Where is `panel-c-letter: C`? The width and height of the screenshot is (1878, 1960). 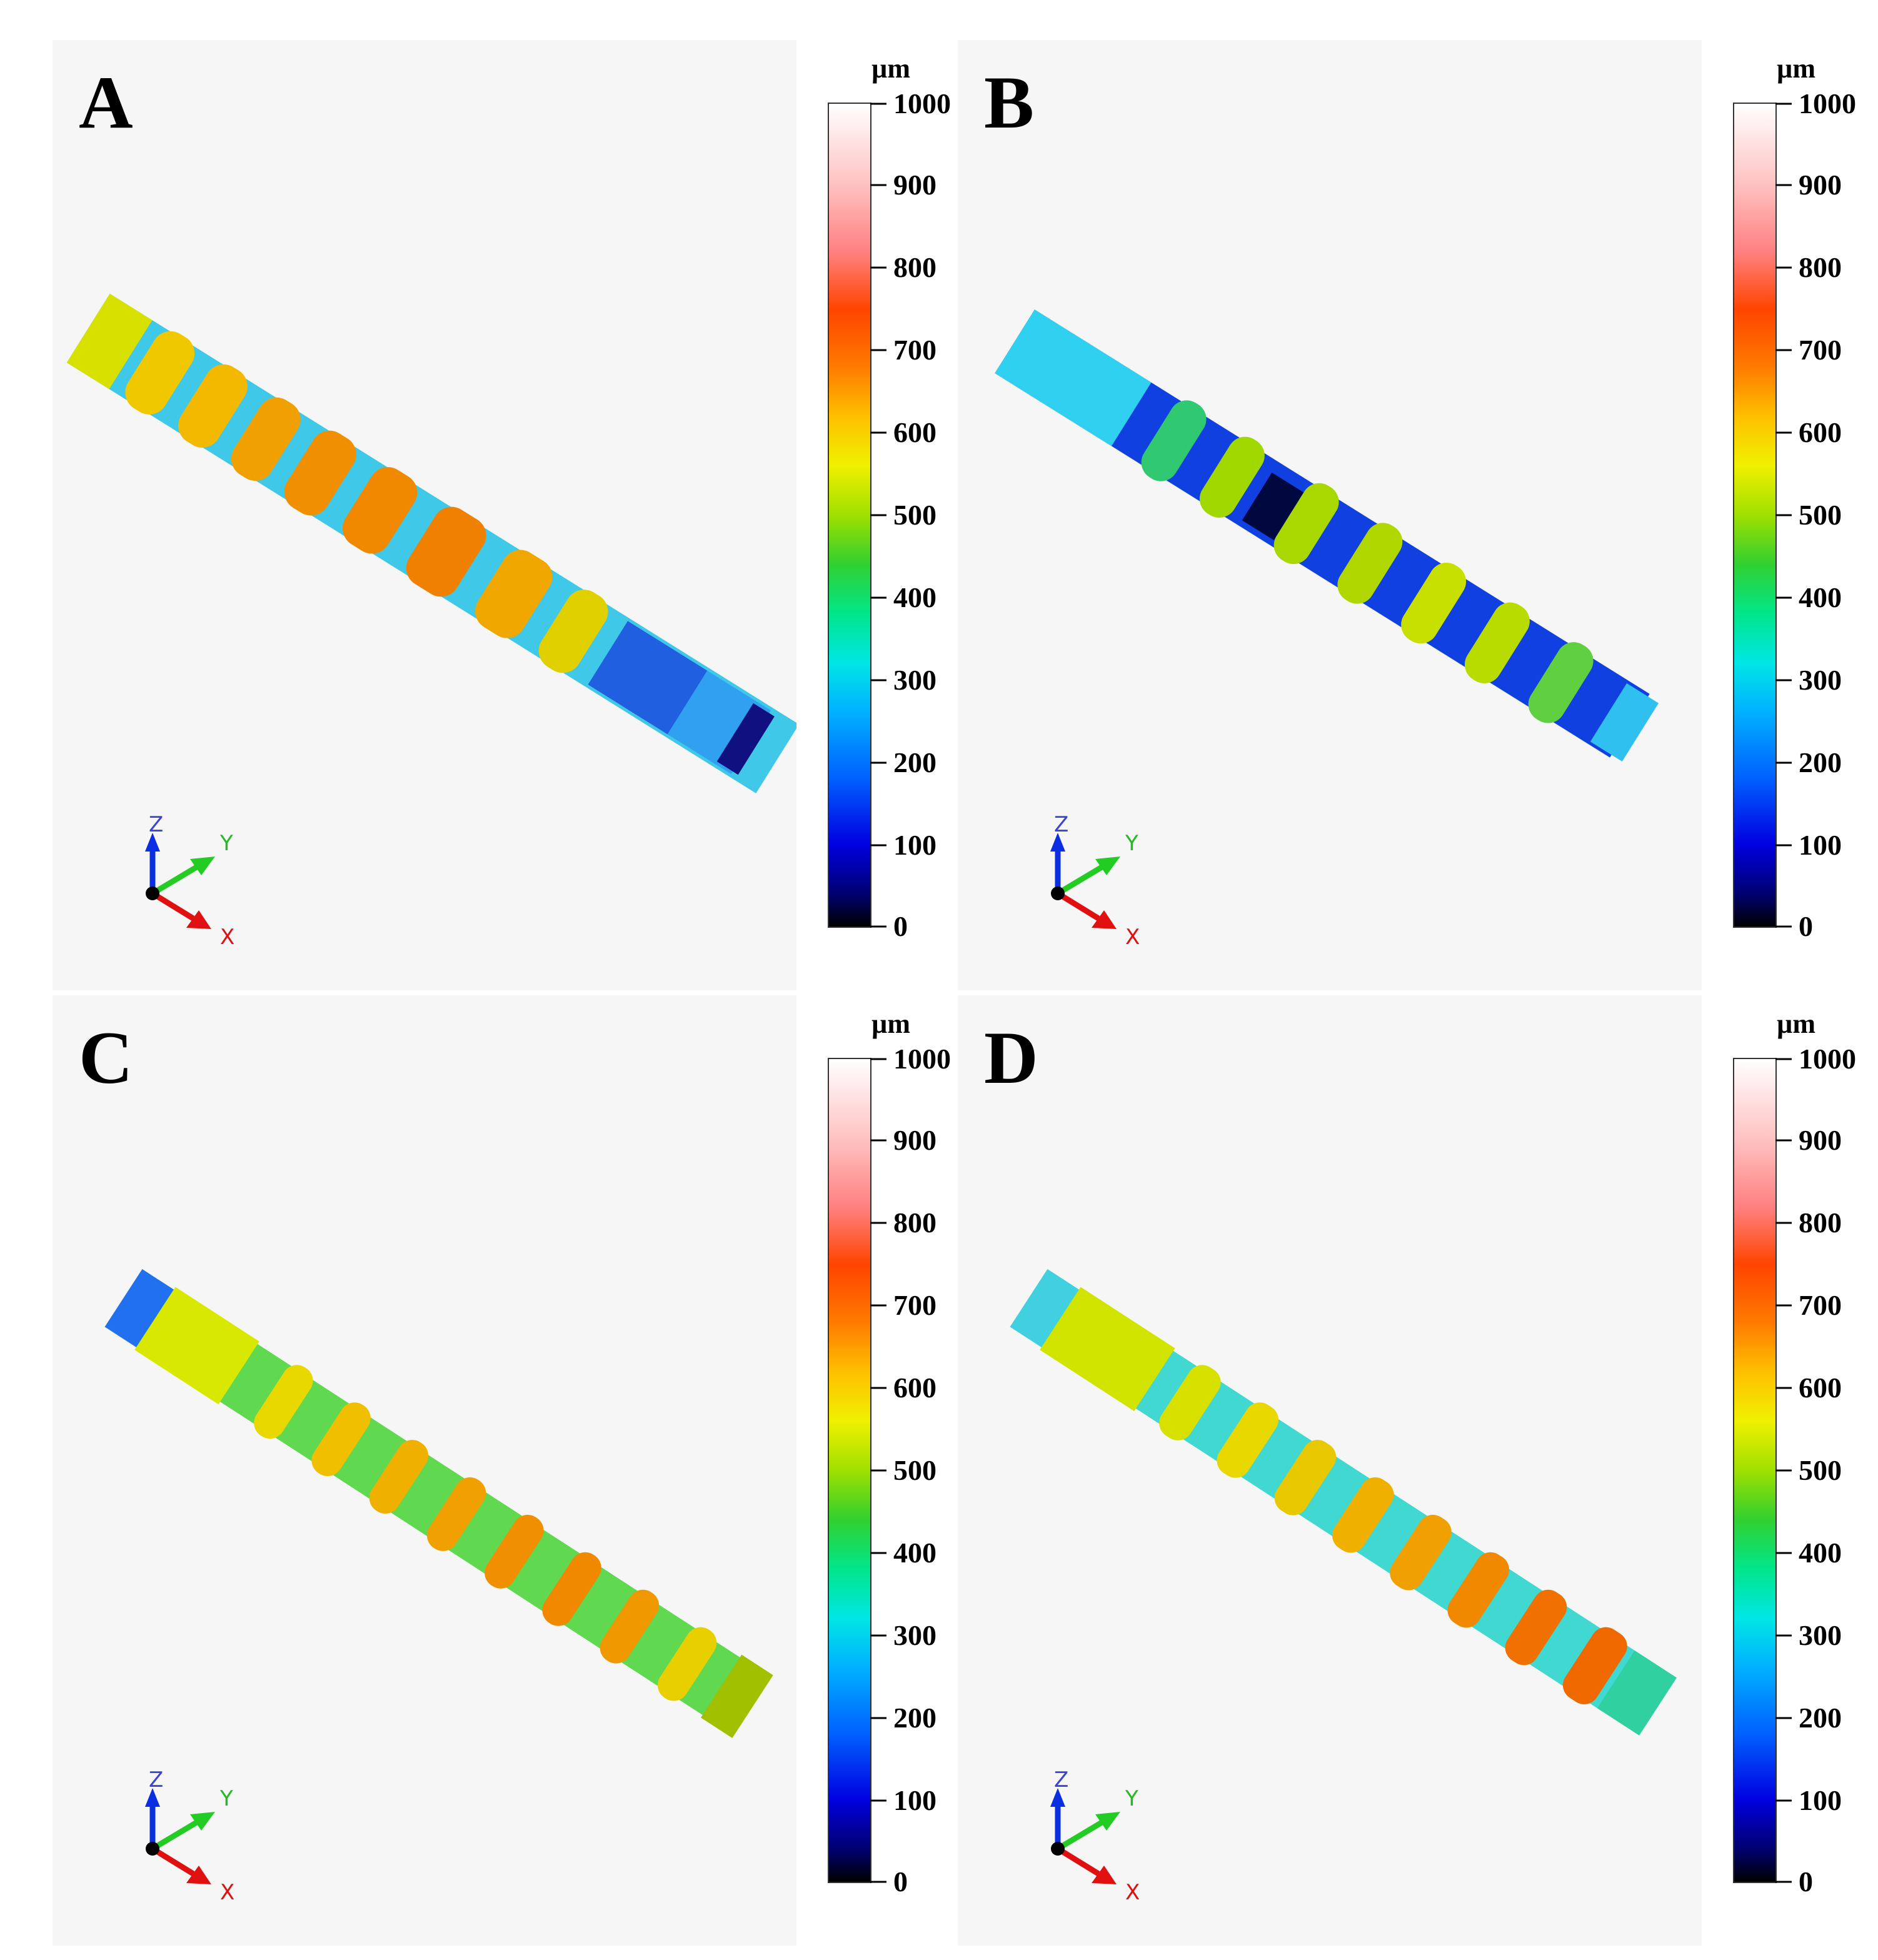 panel-c-letter: C is located at coordinates (106, 1057).